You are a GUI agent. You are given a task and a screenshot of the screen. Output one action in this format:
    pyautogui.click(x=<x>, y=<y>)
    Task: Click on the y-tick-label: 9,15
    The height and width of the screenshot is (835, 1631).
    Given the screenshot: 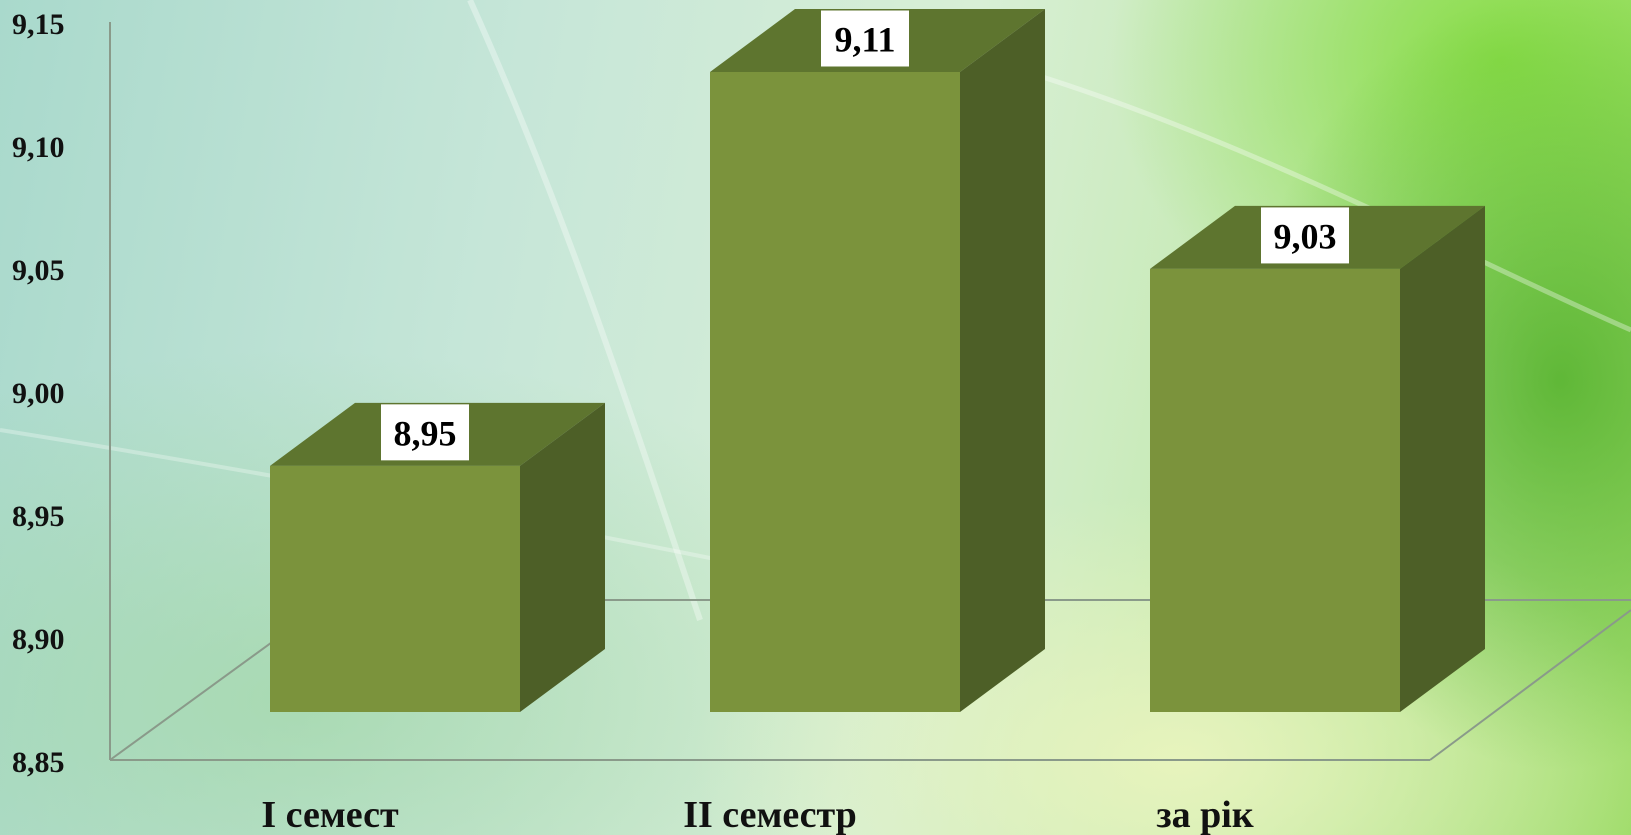 What is the action you would take?
    pyautogui.click(x=38, y=24)
    